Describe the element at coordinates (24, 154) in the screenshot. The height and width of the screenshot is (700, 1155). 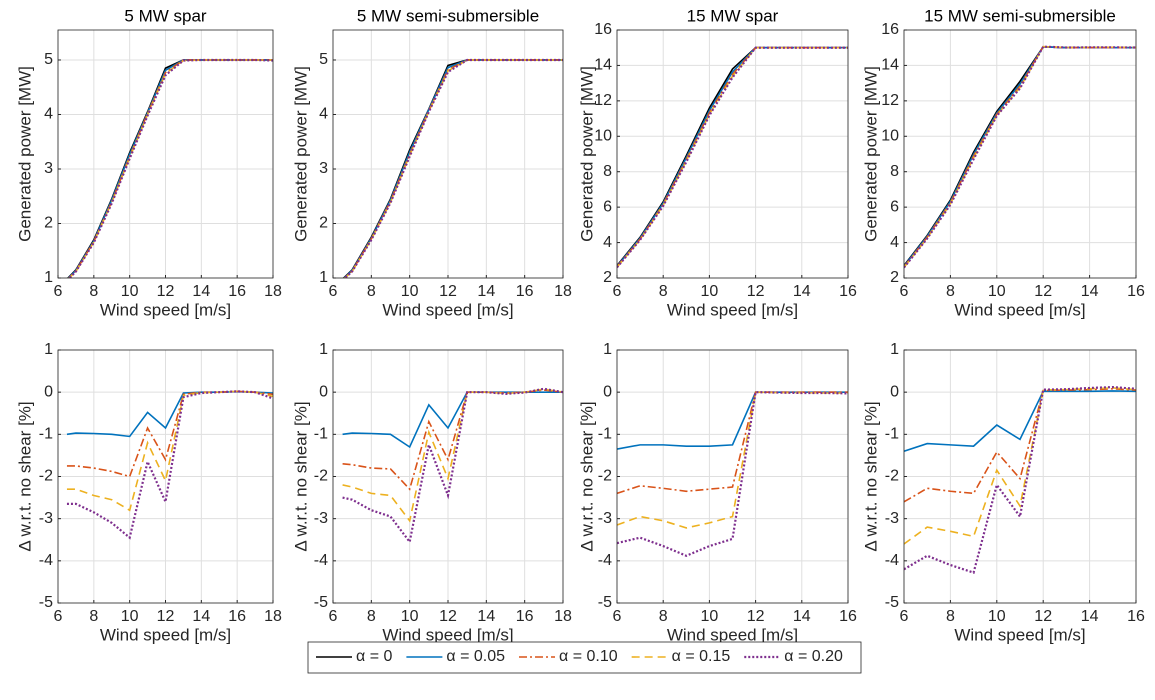
I see `y-axis-label: Generated power [MW]` at that location.